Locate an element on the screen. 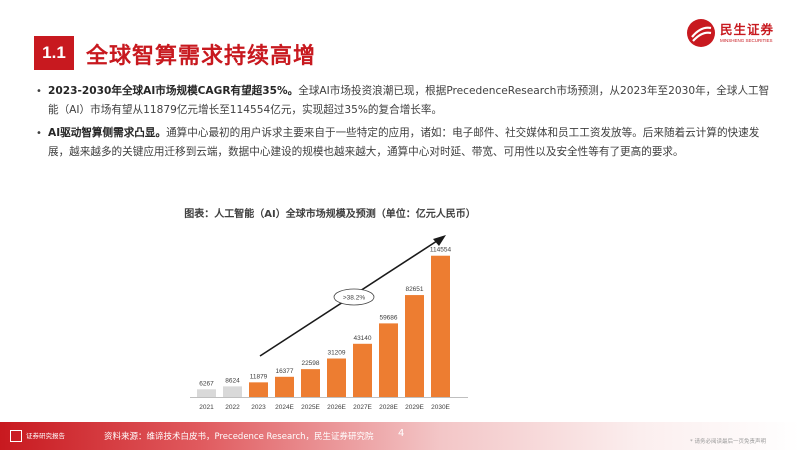 This screenshot has height=450, width=800. data-label: 59686 is located at coordinates (388, 317).